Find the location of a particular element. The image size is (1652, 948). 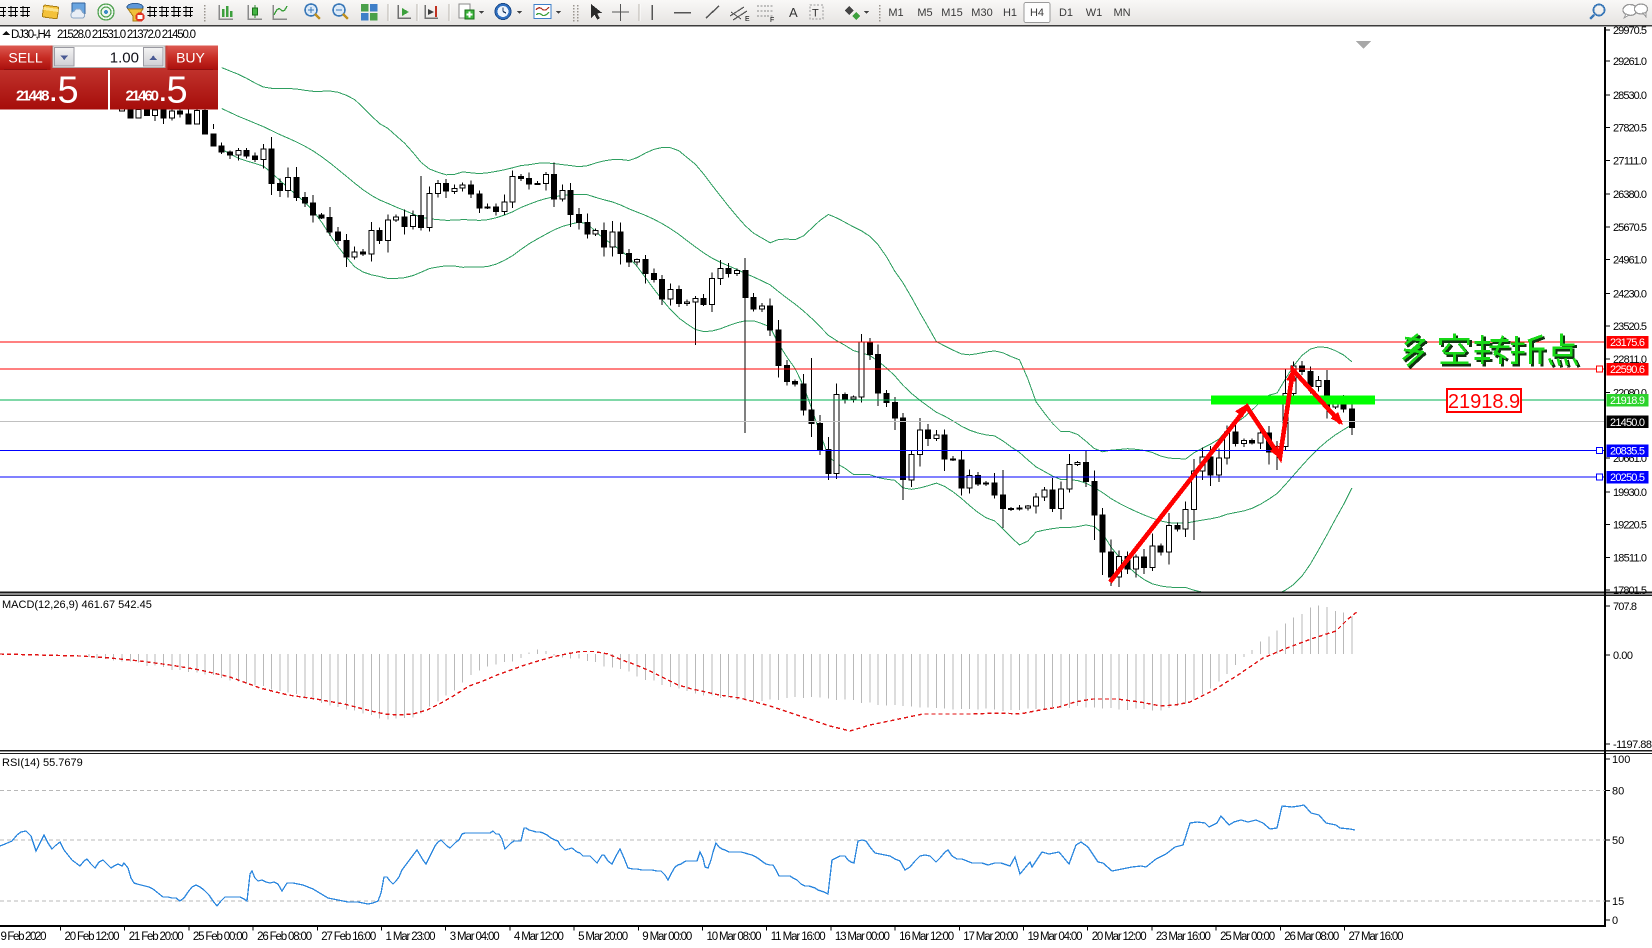

svg-text: 19930.0 is located at coordinates (1630, 493).